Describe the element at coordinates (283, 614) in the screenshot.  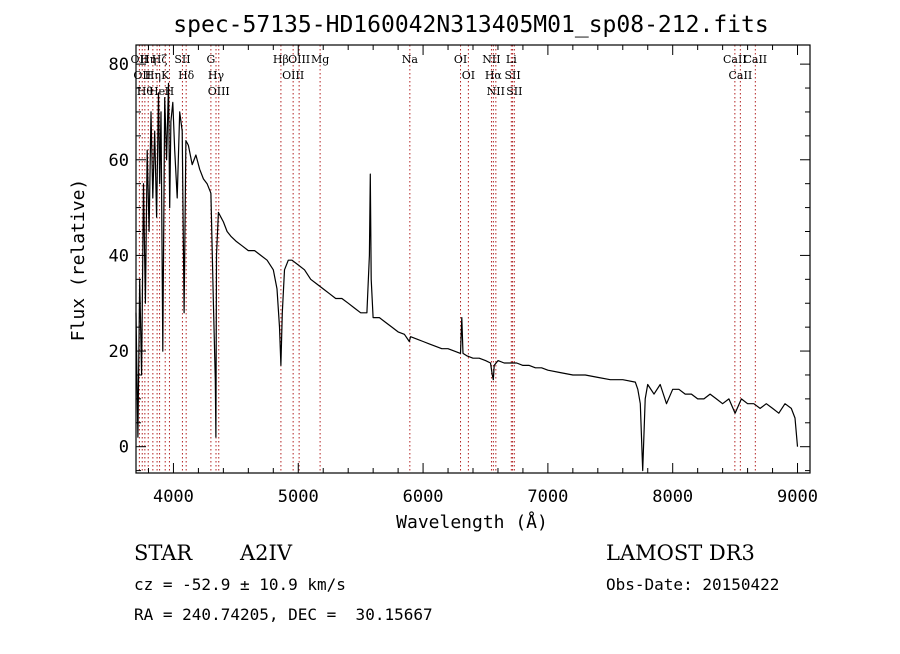
I see `coordinates: RA = 240.74205, DEC = 30.15667` at that location.